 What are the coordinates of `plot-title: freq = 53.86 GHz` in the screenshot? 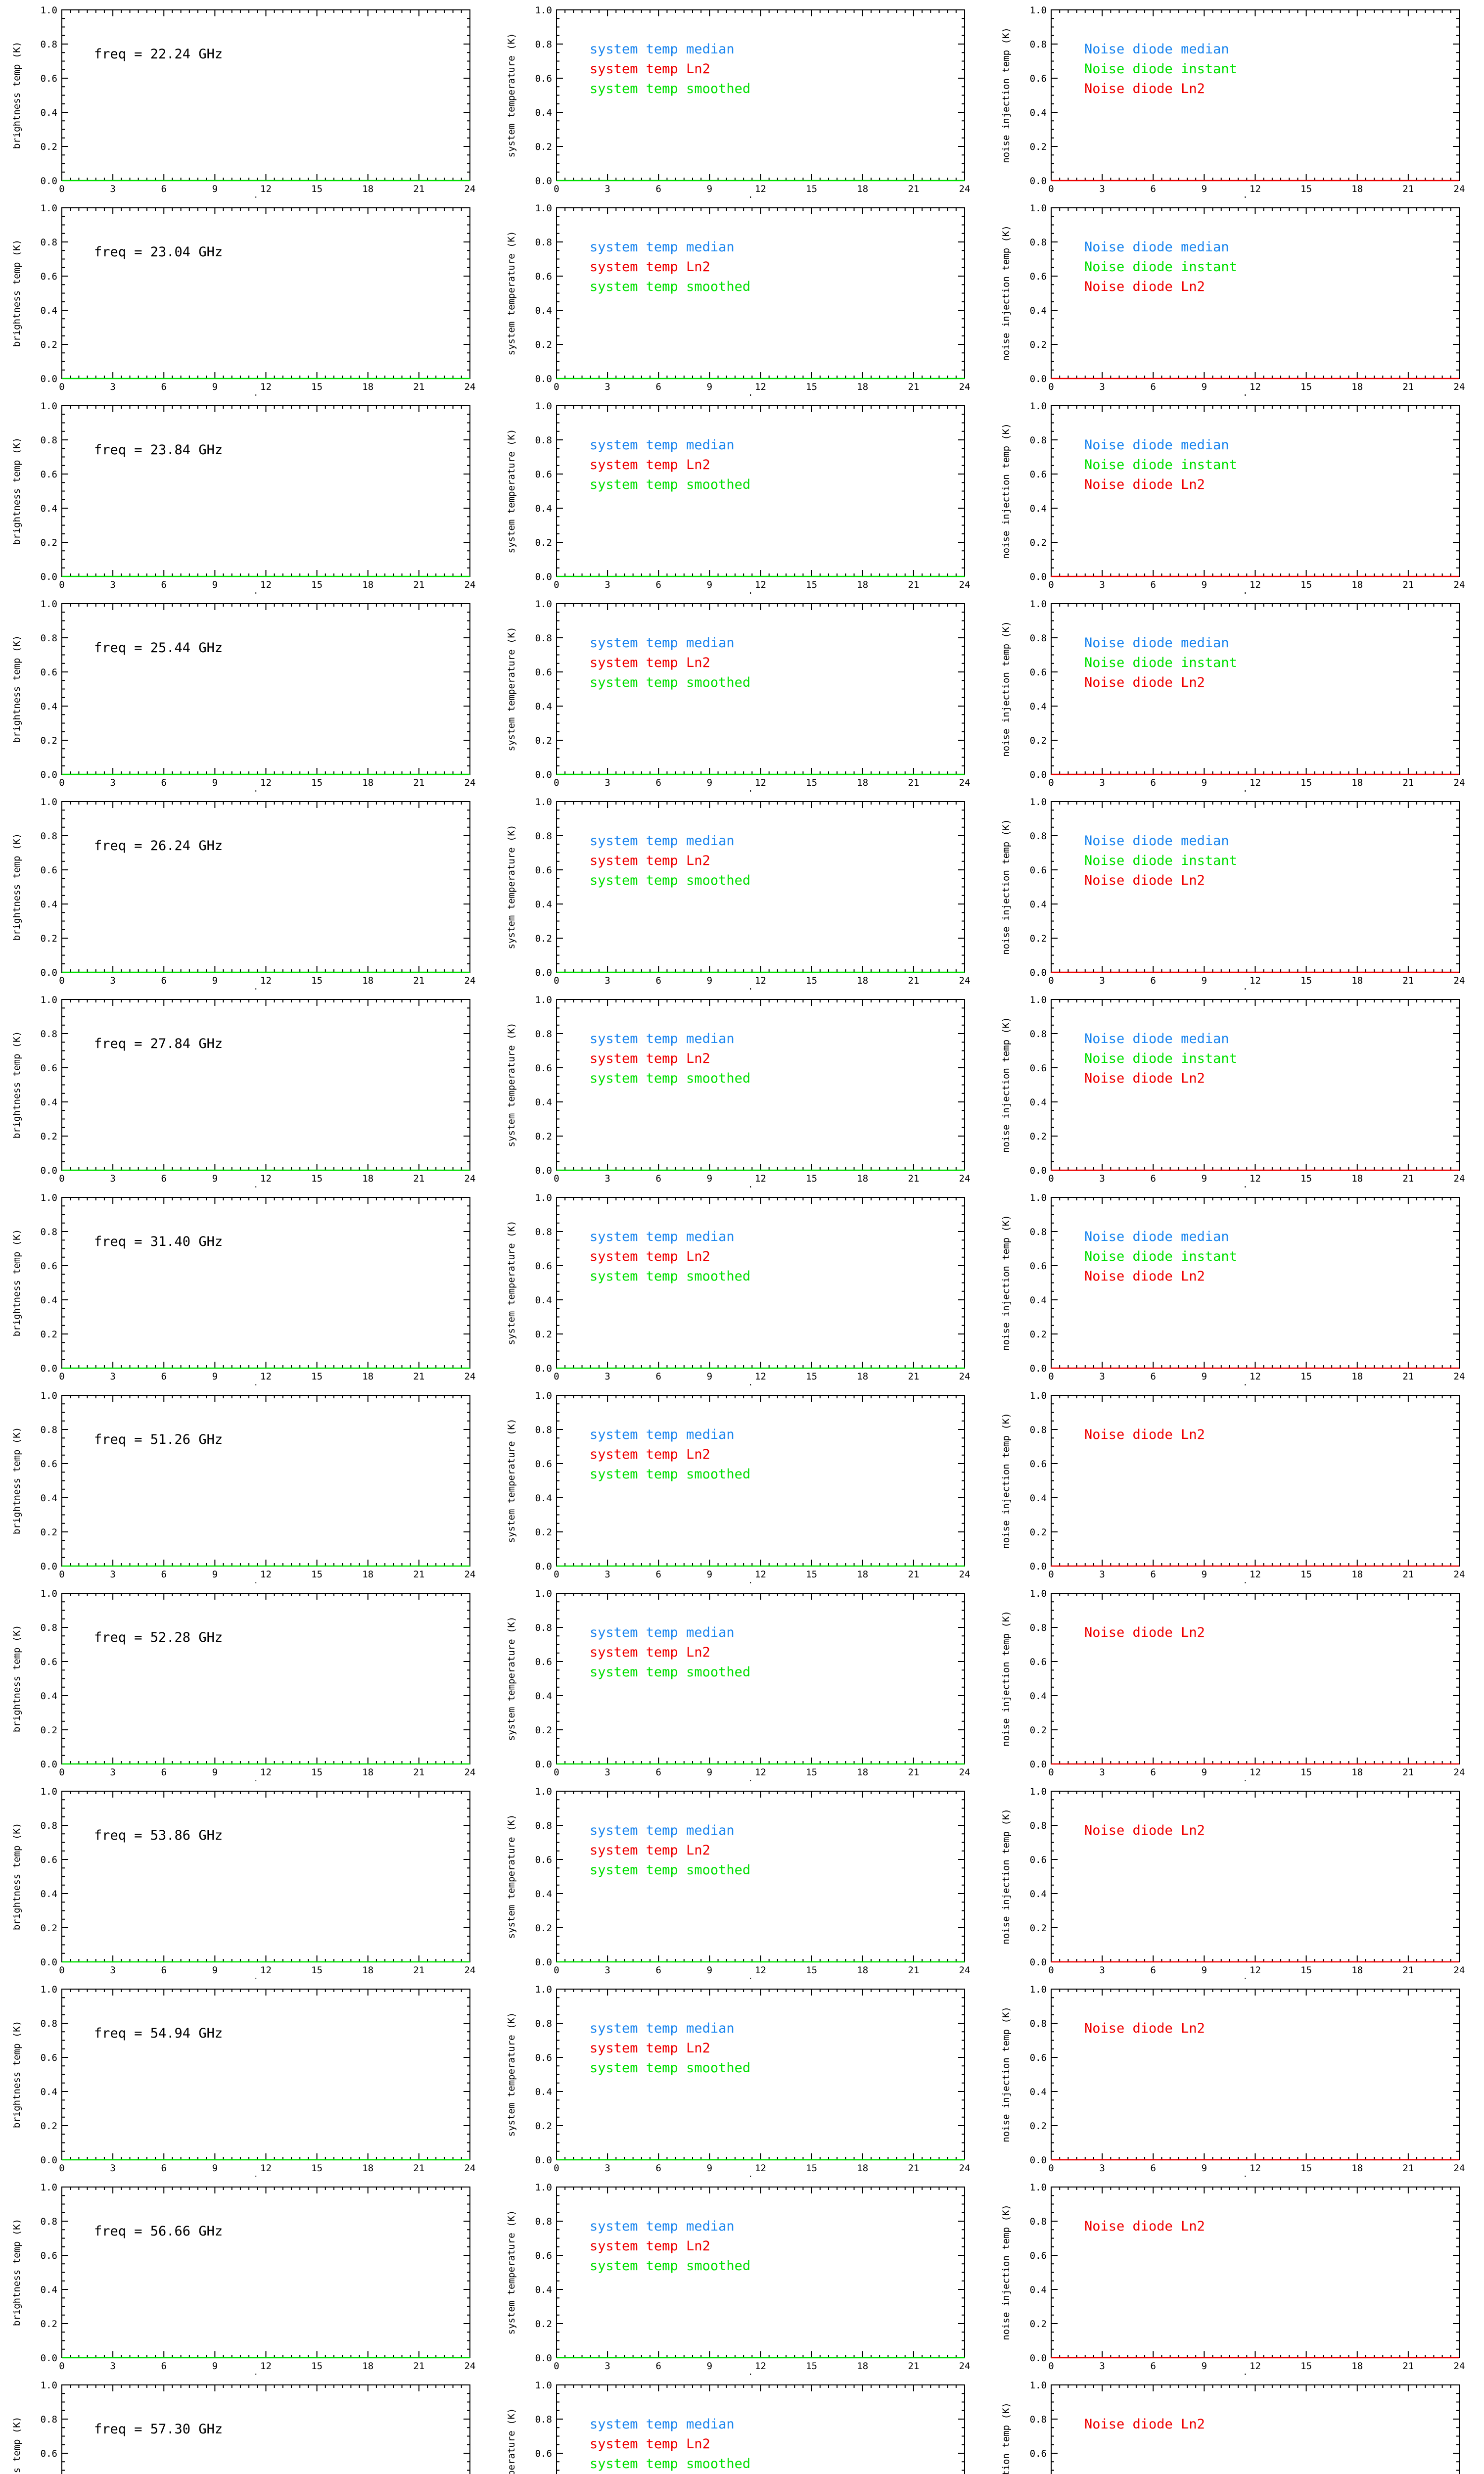 It's located at (158, 1836).